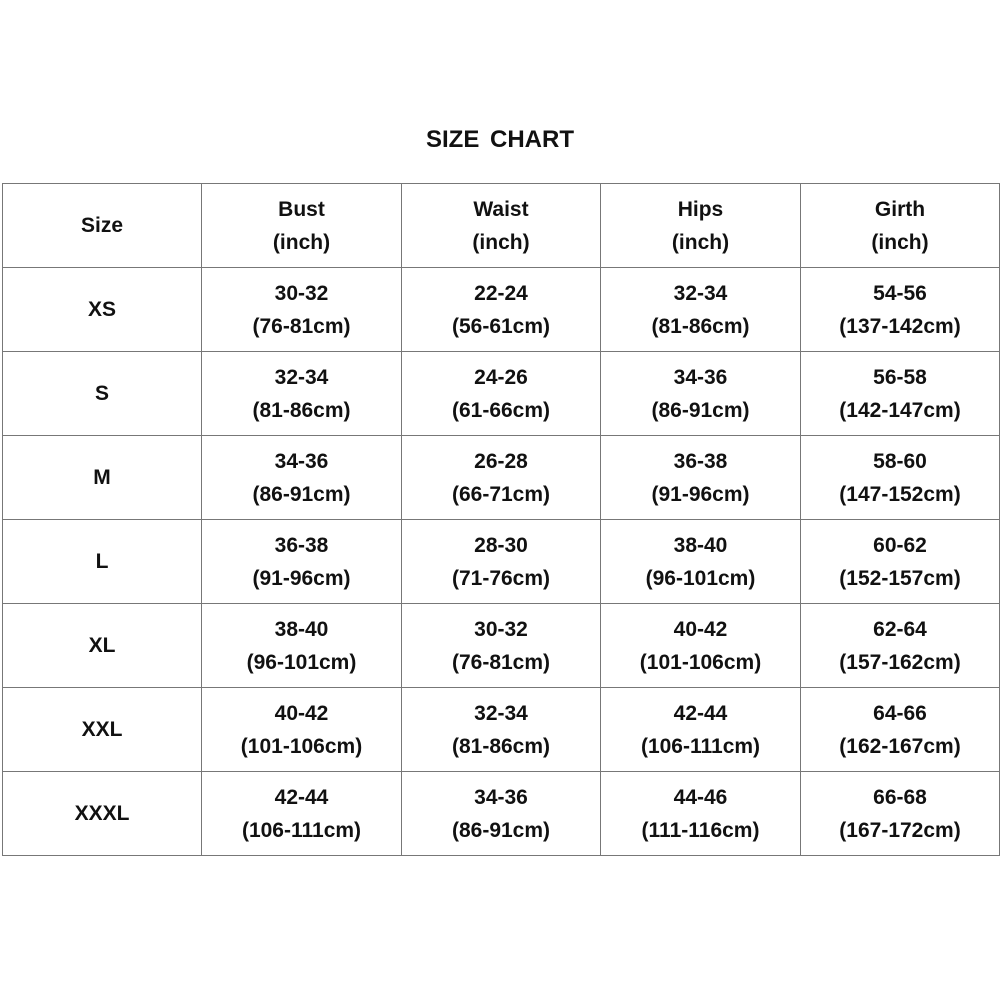 The width and height of the screenshot is (1000, 1000). I want to click on waist-cell: 22-24 (56-61cm), so click(501, 309).